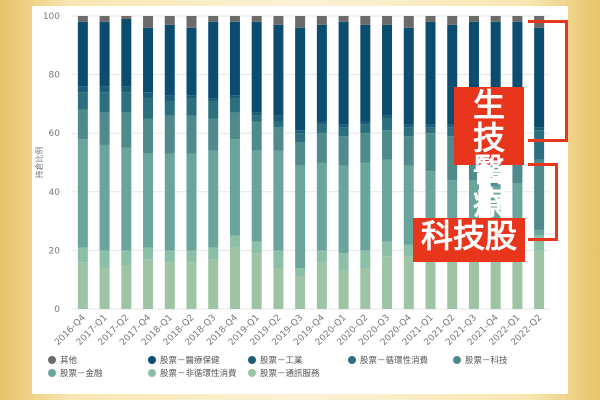 The width and height of the screenshot is (600, 400). I want to click on callout-biotech: 生技 醫療, so click(489, 153).